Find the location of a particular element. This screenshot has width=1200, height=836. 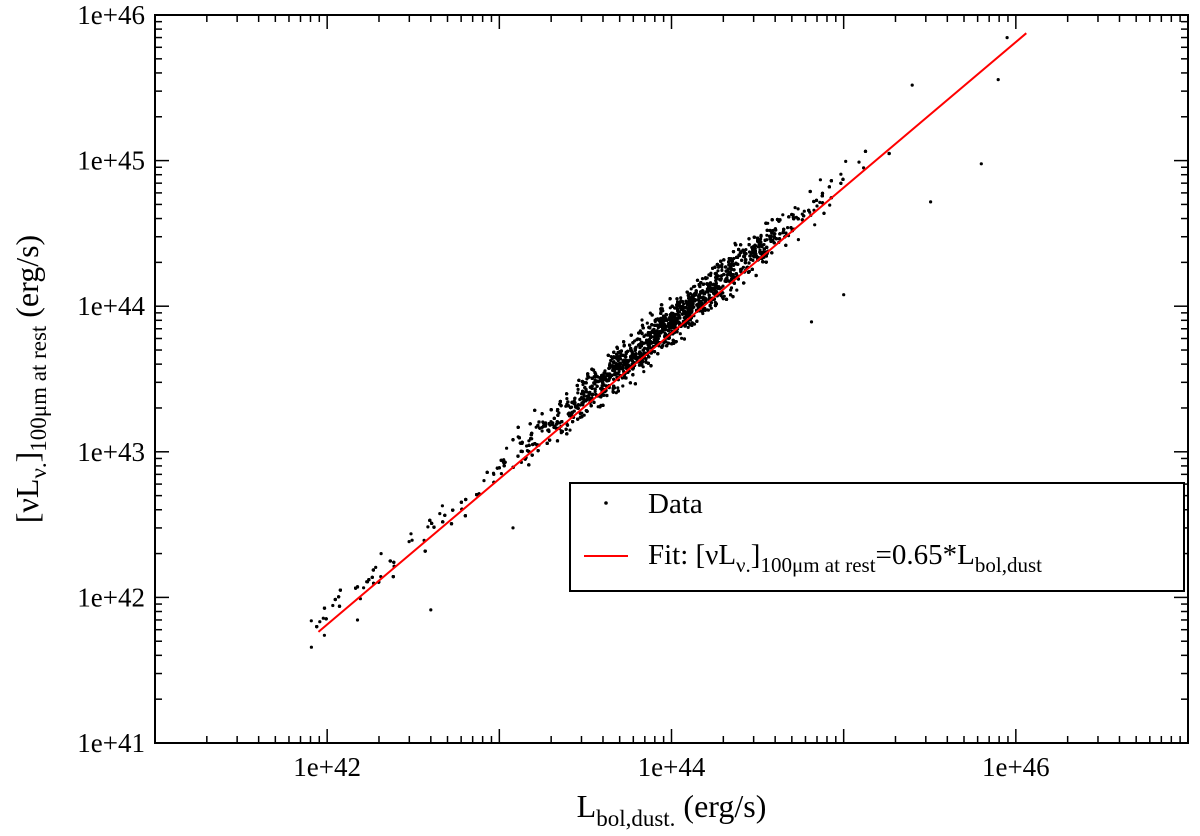

y-tick-label: 1e+43 is located at coordinates (111, 452).